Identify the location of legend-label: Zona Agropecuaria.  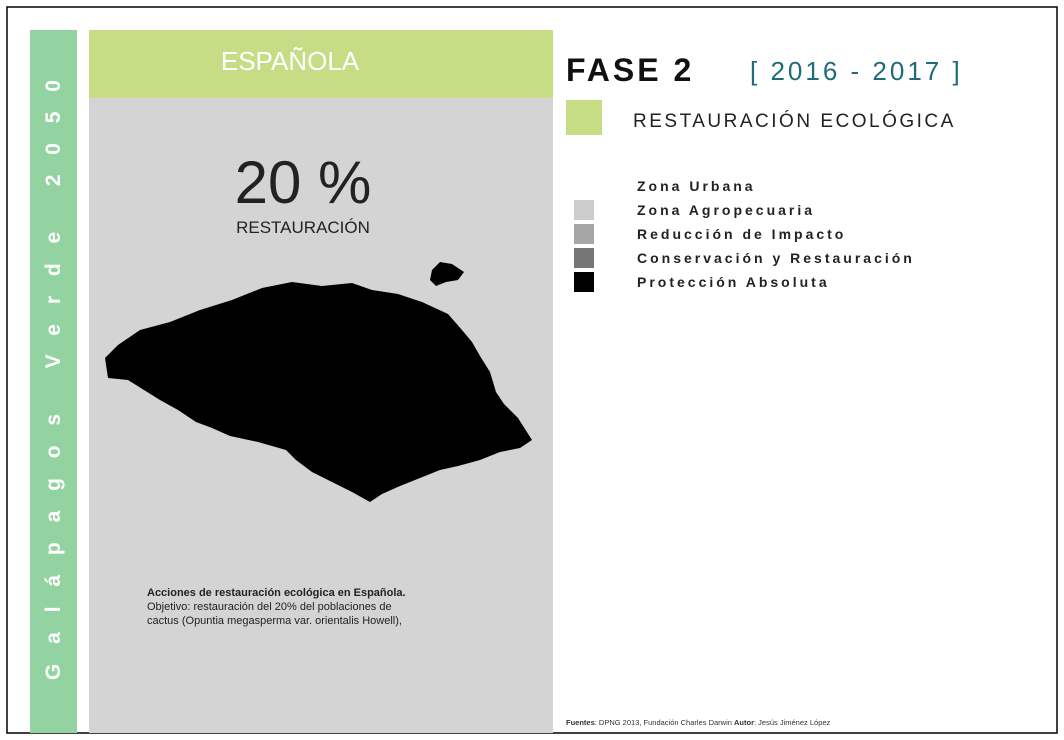
(726, 210).